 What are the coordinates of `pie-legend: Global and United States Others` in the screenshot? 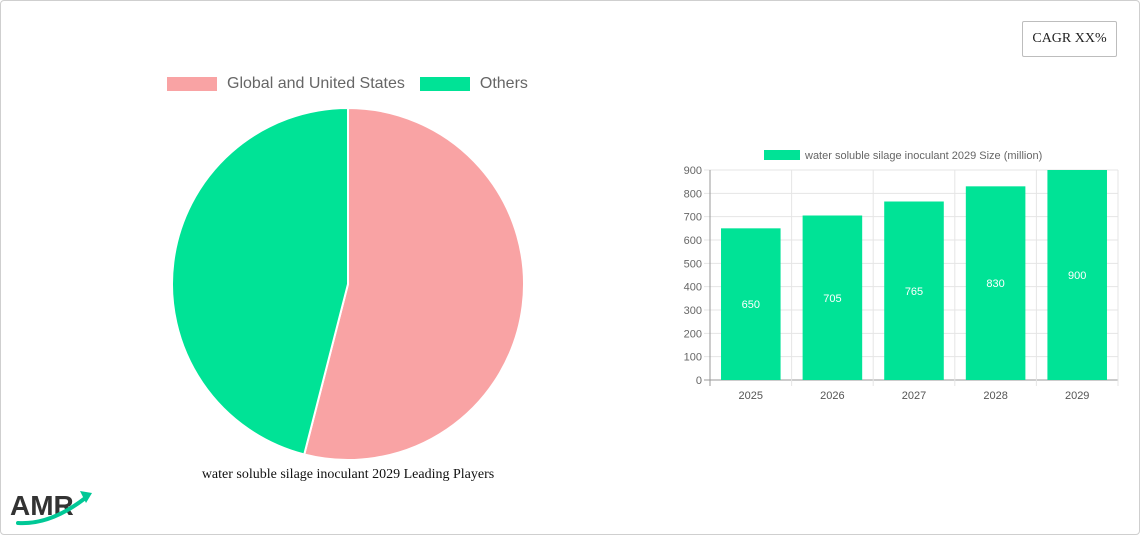 It's located at (355, 84).